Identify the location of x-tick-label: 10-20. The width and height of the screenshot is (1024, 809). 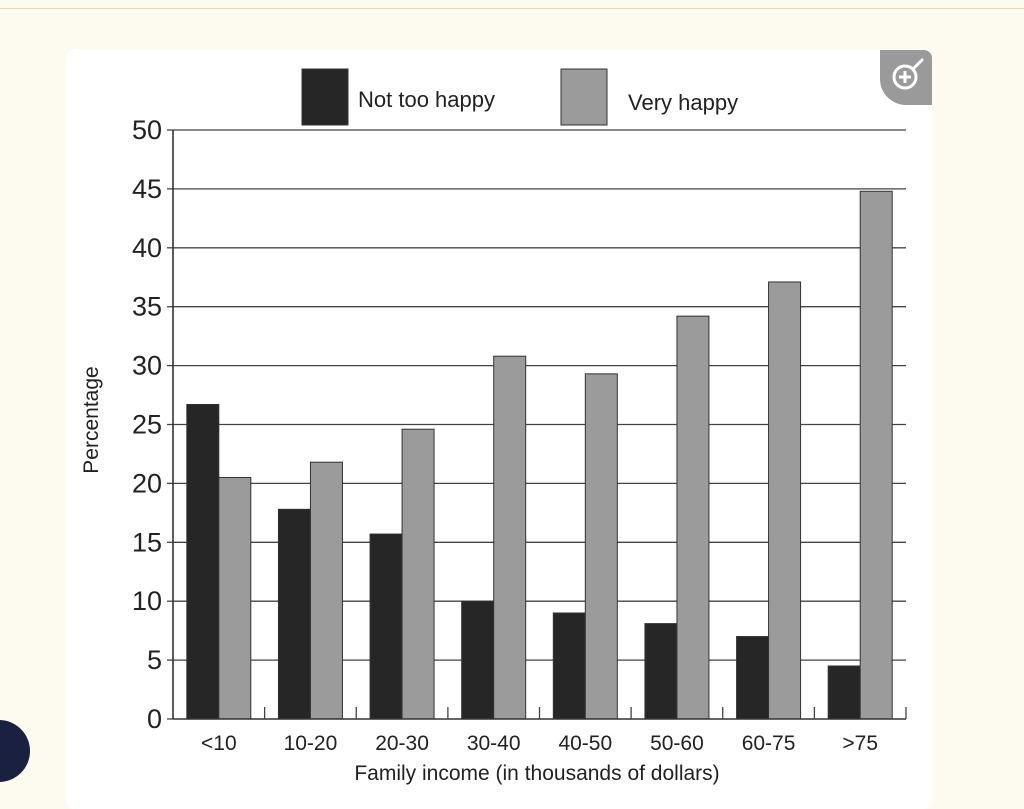
(311, 743).